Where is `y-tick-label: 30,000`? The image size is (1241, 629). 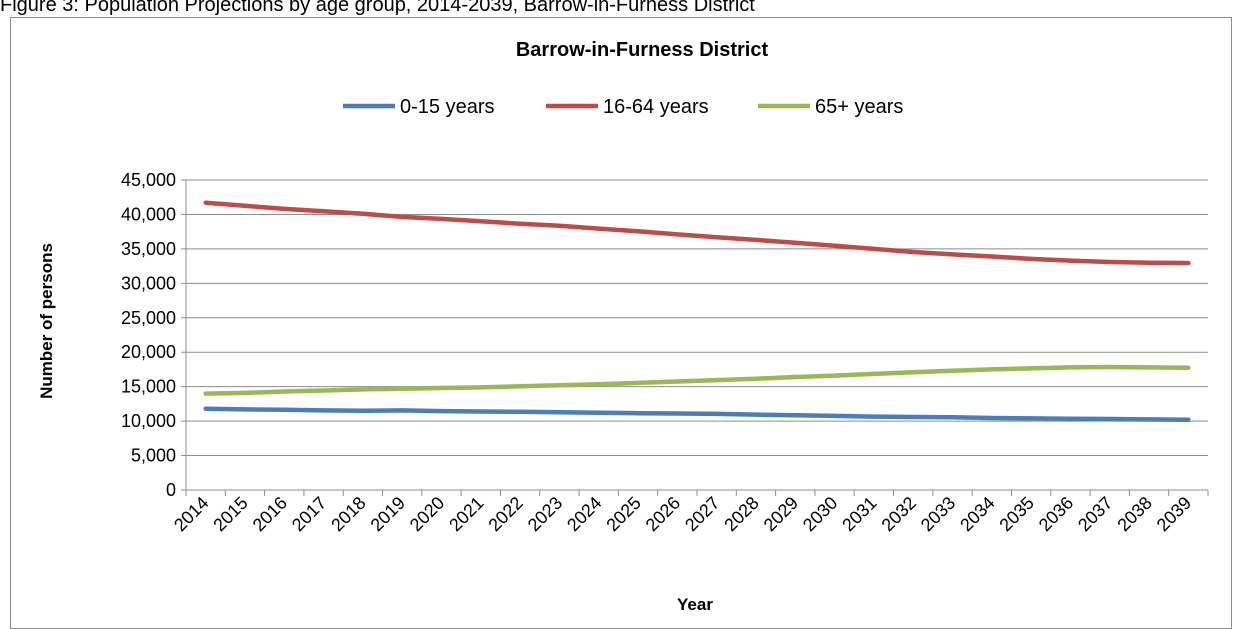
y-tick-label: 30,000 is located at coordinates (148, 283).